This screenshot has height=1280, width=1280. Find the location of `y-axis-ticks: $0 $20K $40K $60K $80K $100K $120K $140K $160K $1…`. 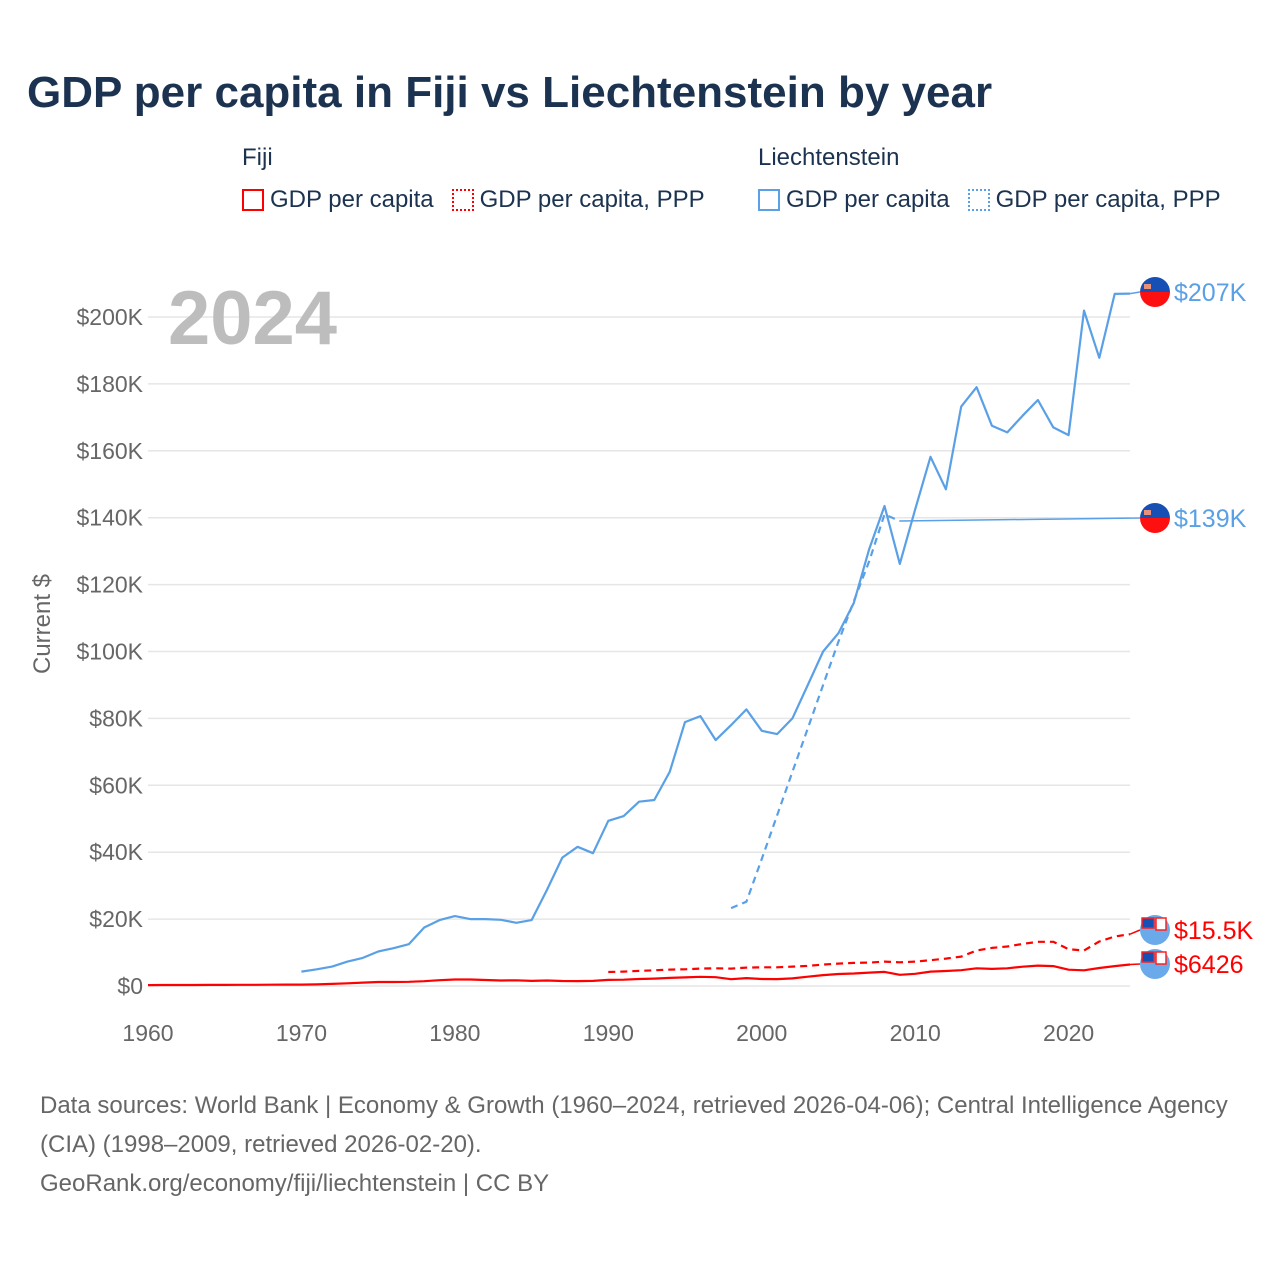

y-axis-ticks: $0 $20K $40K $60K $80K $100K $120K $140K $160K $1… is located at coordinates (109, 651).